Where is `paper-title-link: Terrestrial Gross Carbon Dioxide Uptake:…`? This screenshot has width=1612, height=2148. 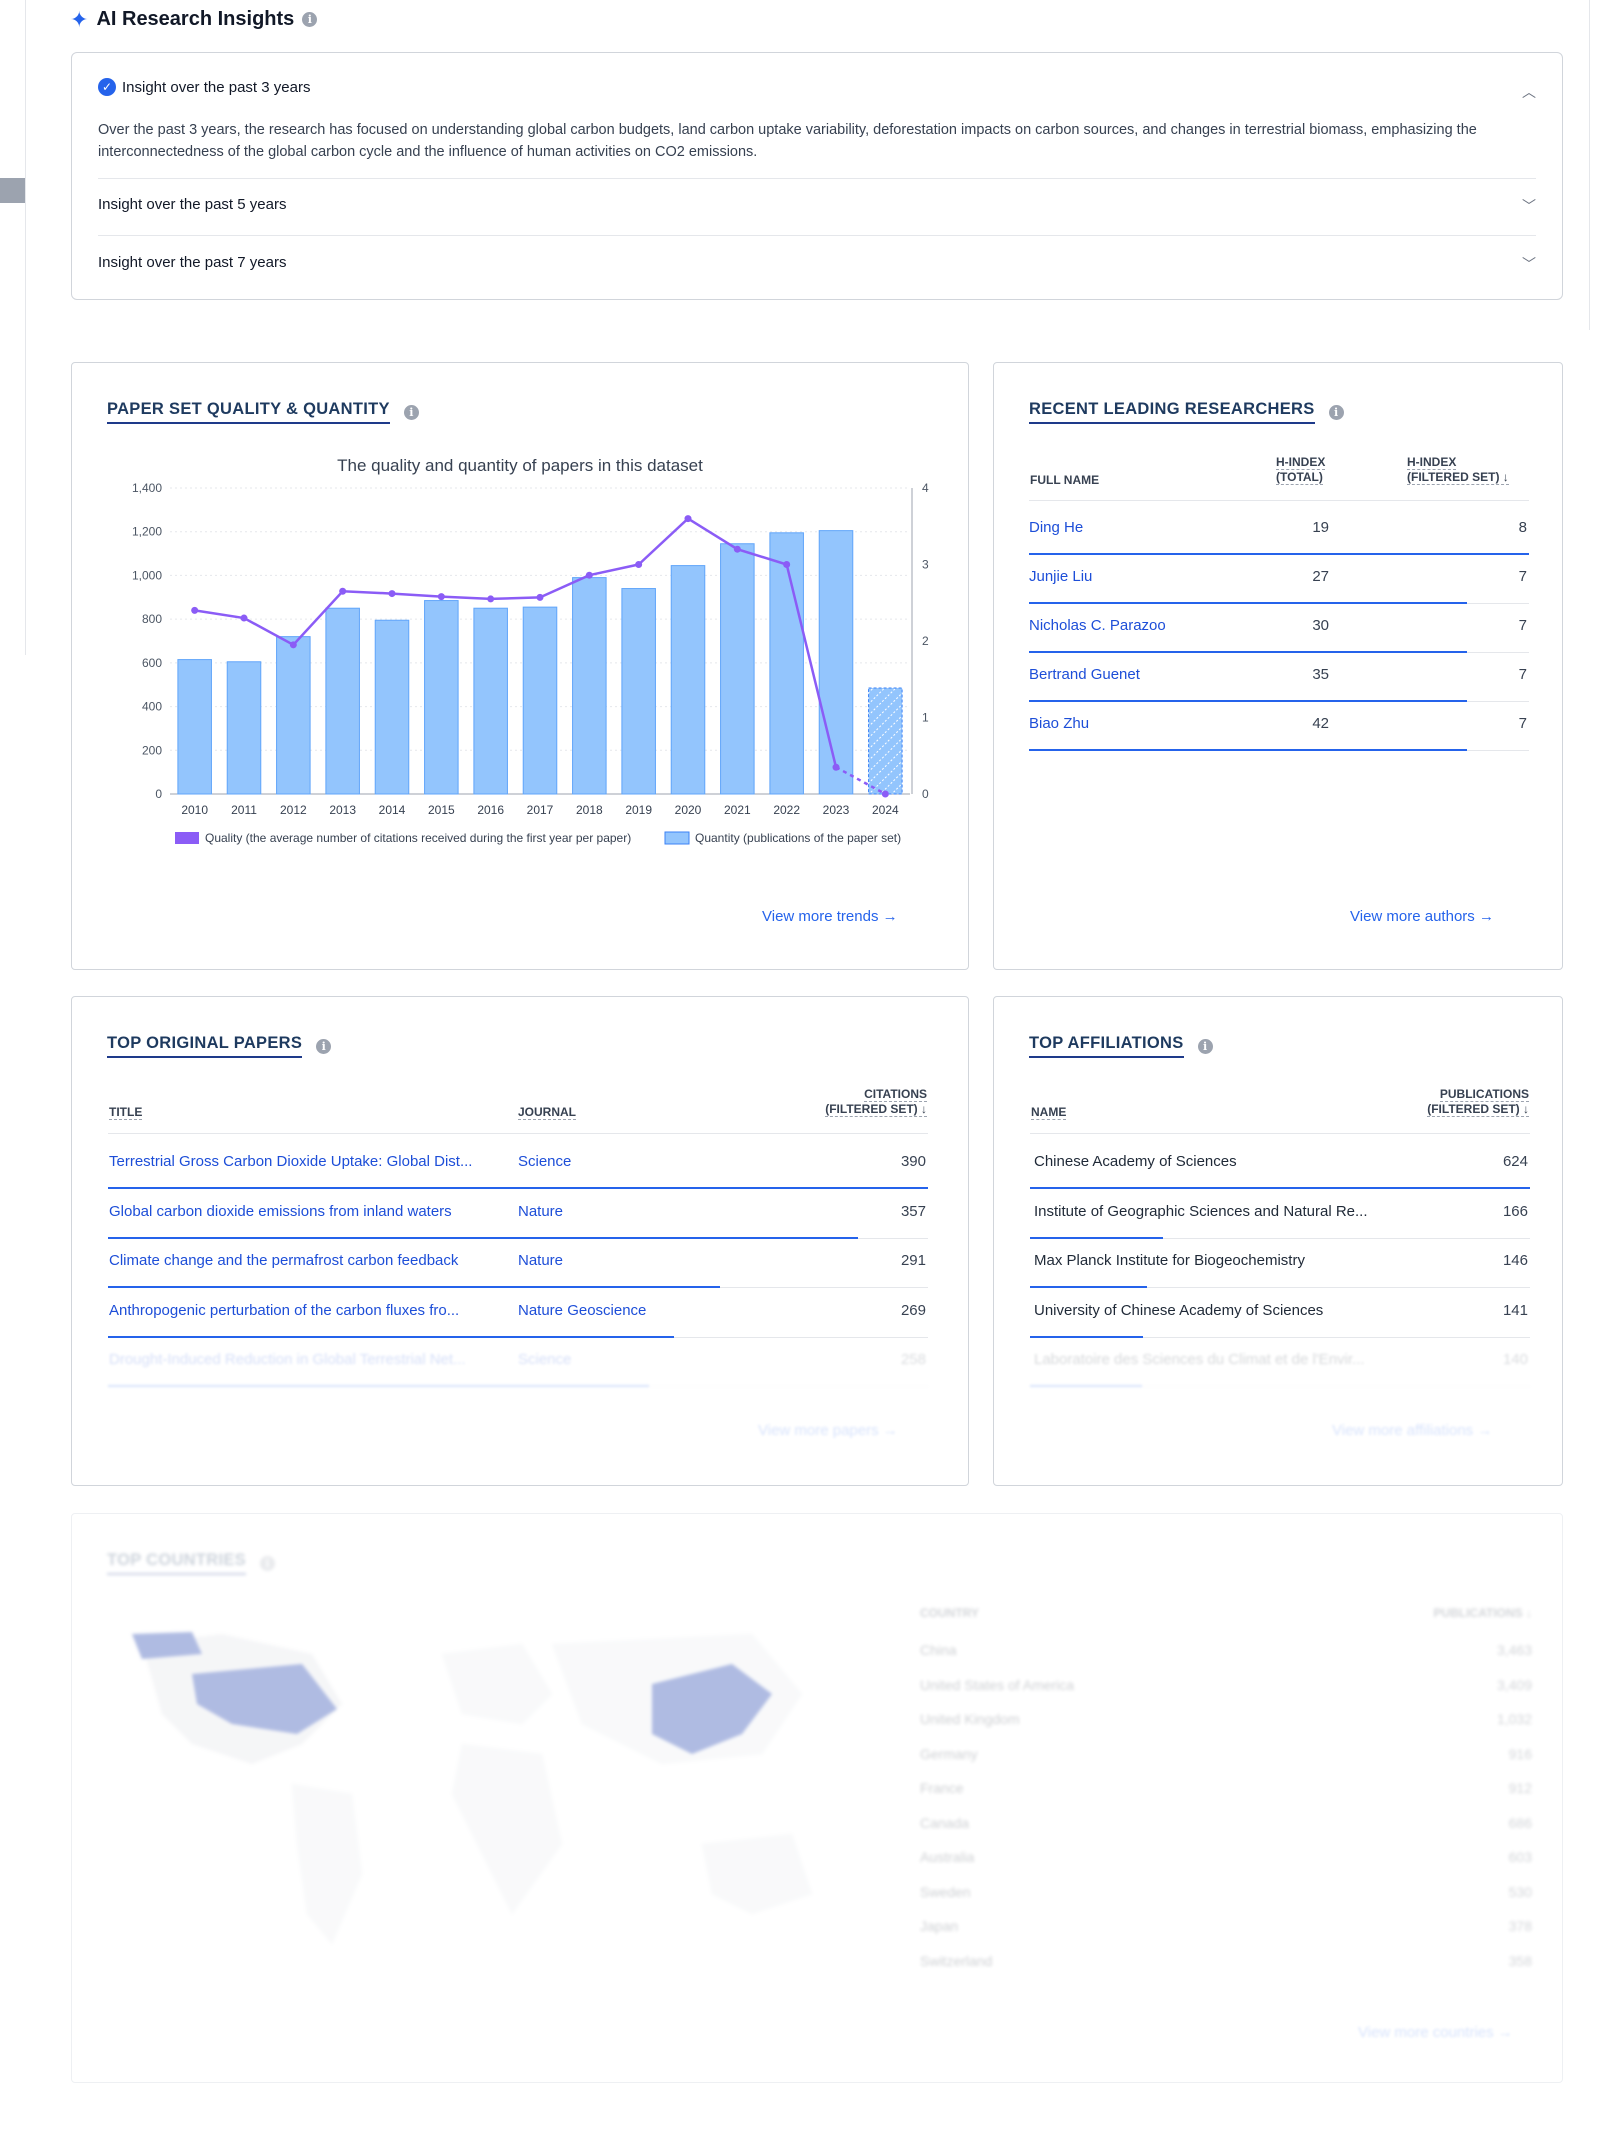
paper-title-link: Terrestrial Gross Carbon Dioxide Uptake:… is located at coordinates (291, 1161).